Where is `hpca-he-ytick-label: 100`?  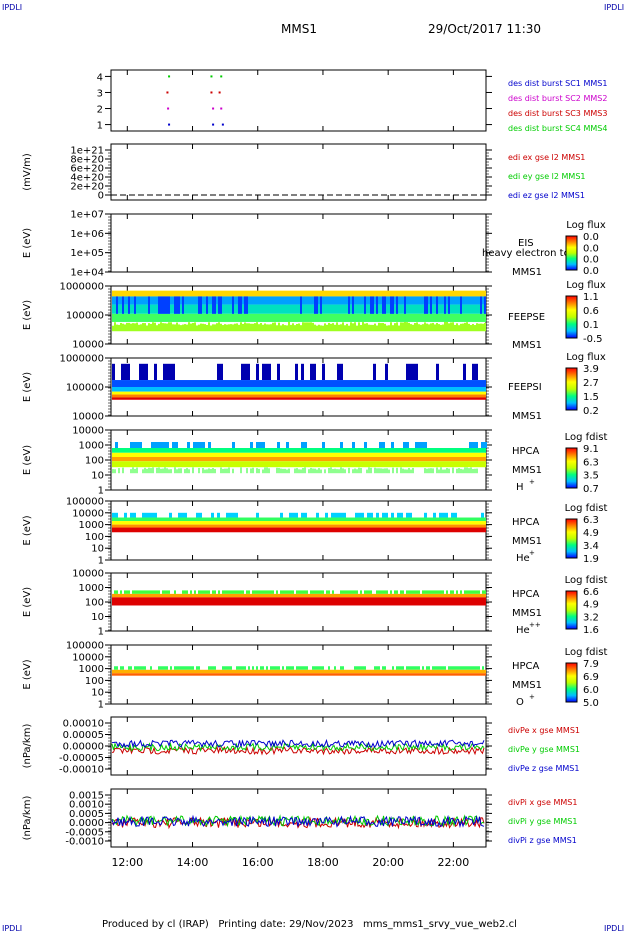
hpca-he-ytick-label: 100 is located at coordinates (94, 537).